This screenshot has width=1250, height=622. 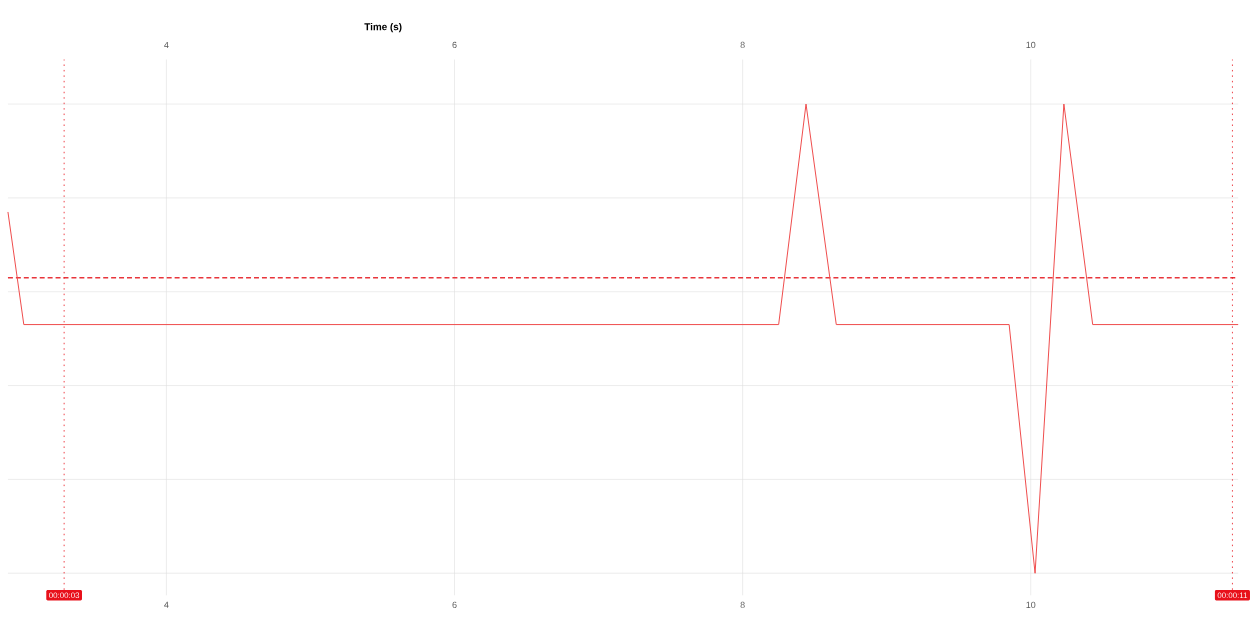 I want to click on x-tick-label: 8, so click(x=742, y=605).